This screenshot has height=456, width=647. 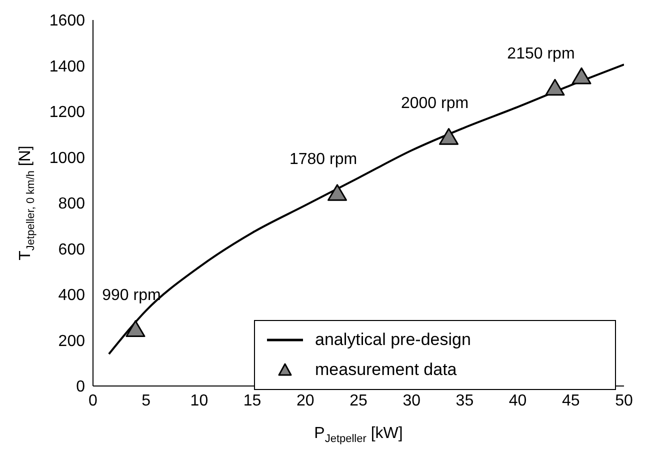 I want to click on y-tick-label: 1200, so click(x=67, y=113).